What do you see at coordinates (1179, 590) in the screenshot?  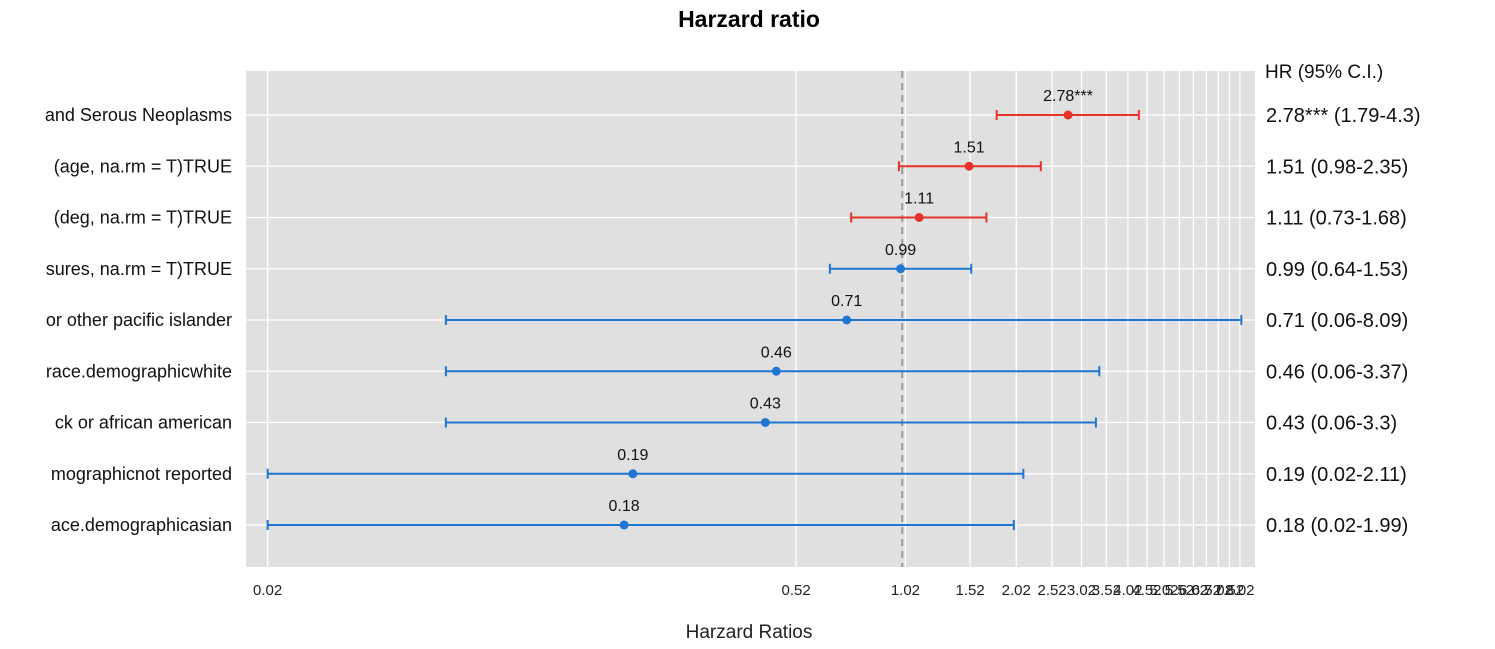 I see `x-tick-label: 5.52` at bounding box center [1179, 590].